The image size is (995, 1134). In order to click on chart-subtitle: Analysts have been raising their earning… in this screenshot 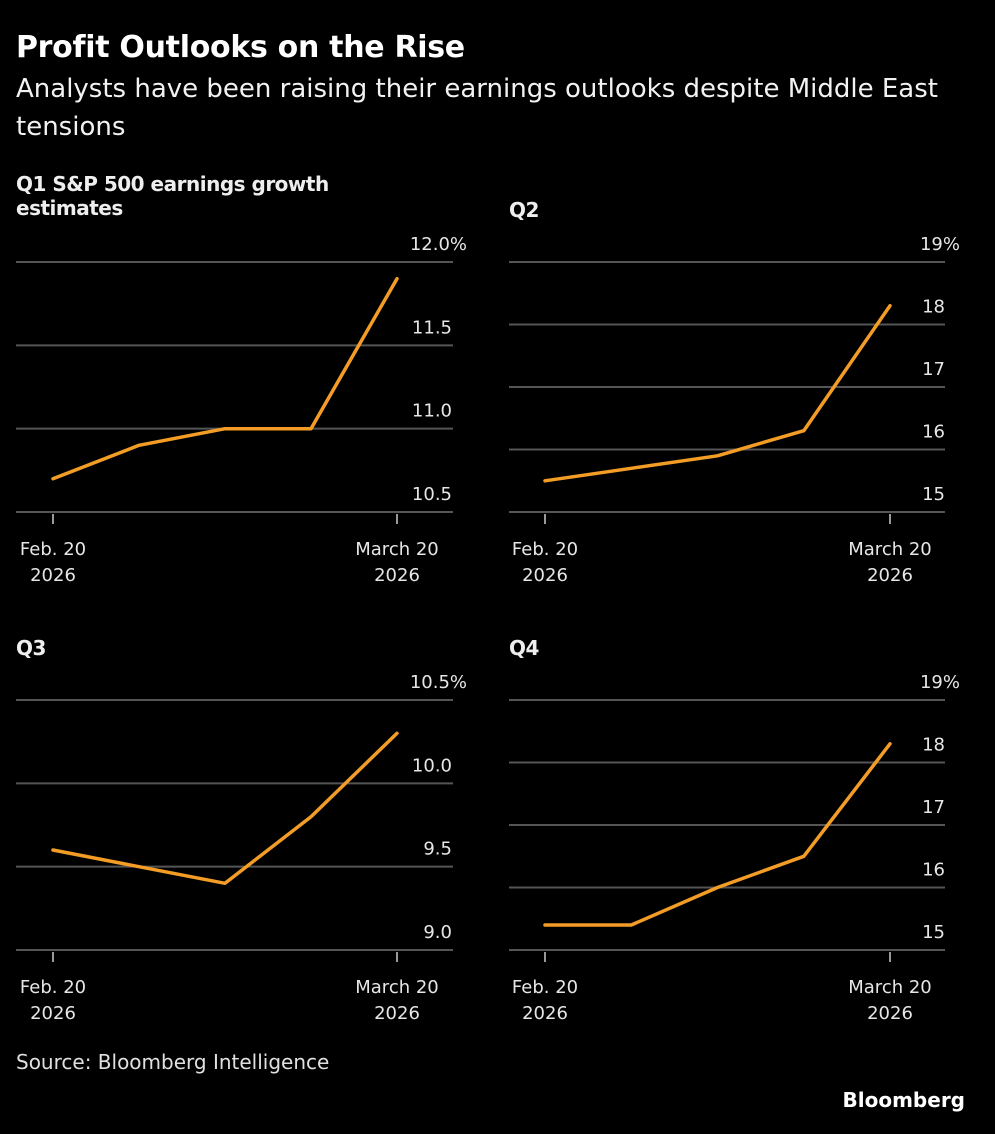, I will do `click(477, 108)`.